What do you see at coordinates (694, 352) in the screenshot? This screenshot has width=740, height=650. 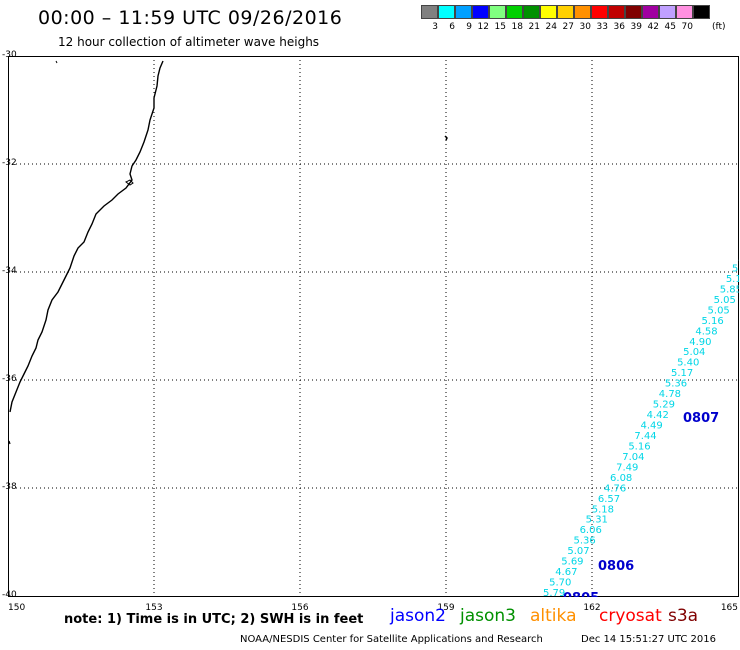 I see `swh-value: 5.04` at bounding box center [694, 352].